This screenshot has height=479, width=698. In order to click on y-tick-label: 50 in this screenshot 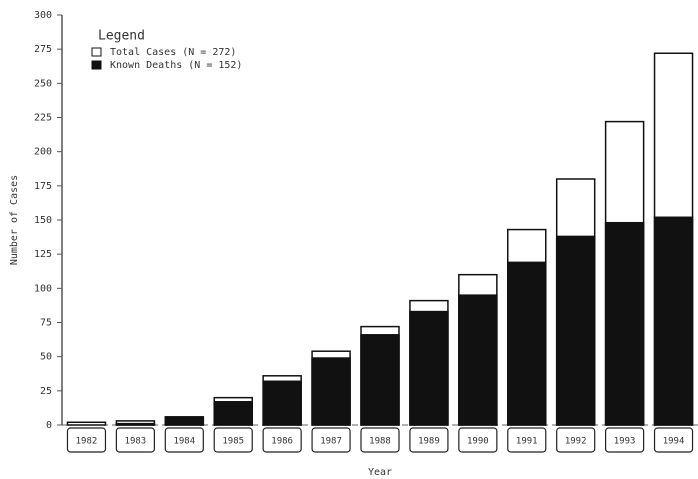, I will do `click(46, 357)`.